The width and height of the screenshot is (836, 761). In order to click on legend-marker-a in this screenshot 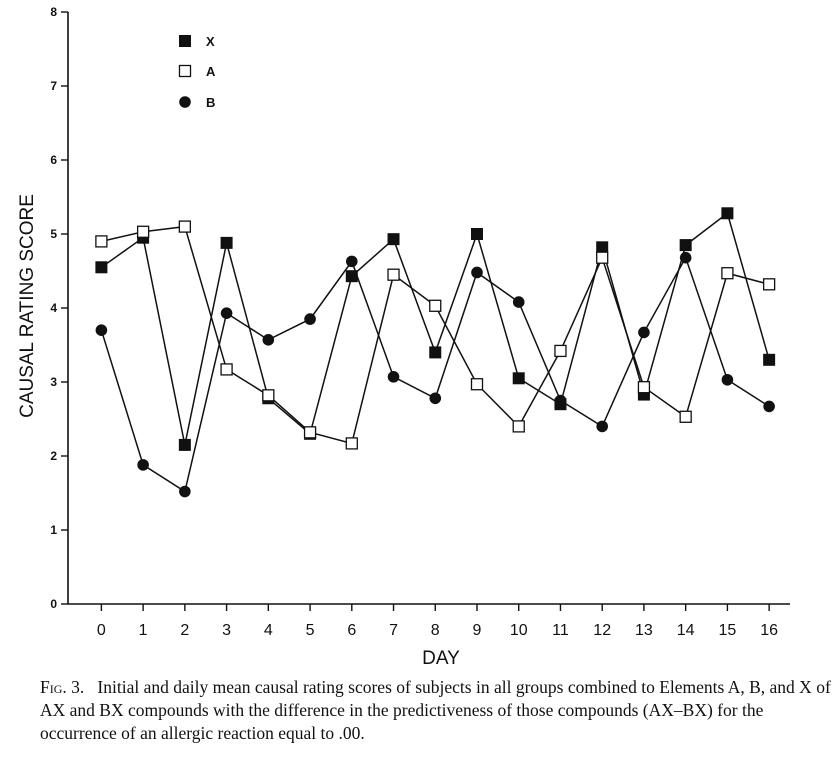, I will do `click(185, 71)`.